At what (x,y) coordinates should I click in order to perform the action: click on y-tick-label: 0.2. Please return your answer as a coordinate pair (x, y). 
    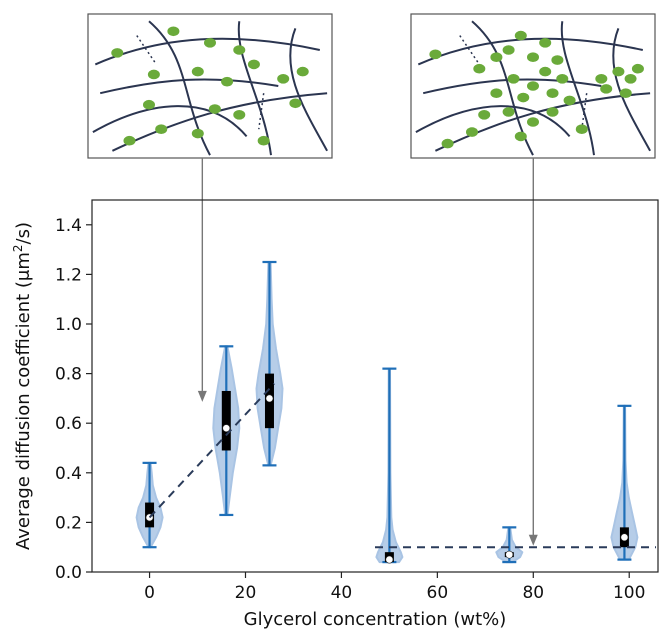
    Looking at the image, I should click on (68, 523).